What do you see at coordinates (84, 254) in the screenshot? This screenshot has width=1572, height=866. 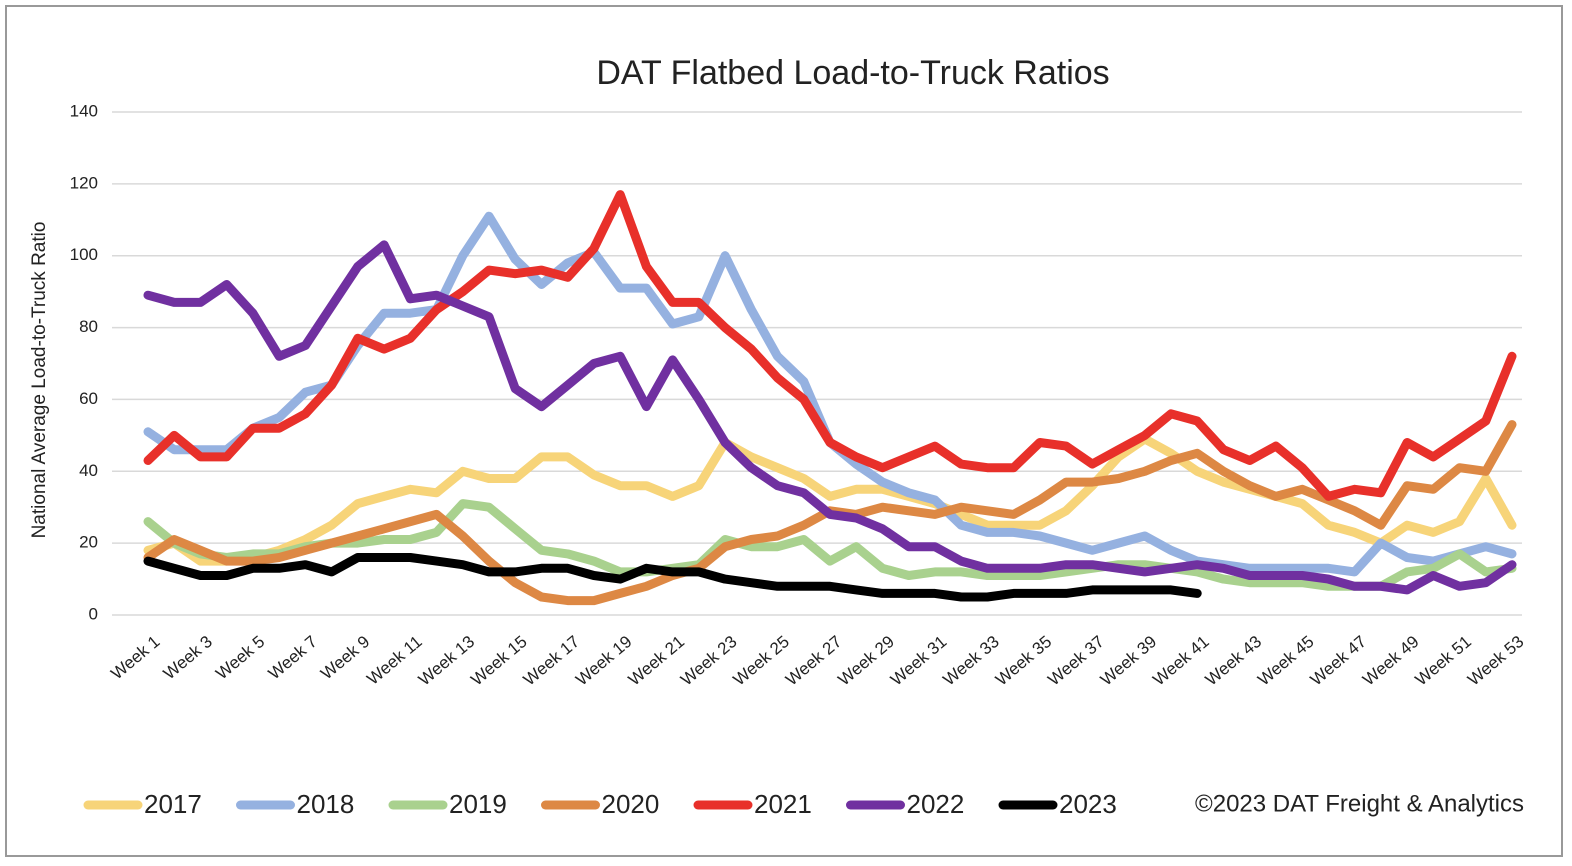 I see `y-tick-label: 100` at bounding box center [84, 254].